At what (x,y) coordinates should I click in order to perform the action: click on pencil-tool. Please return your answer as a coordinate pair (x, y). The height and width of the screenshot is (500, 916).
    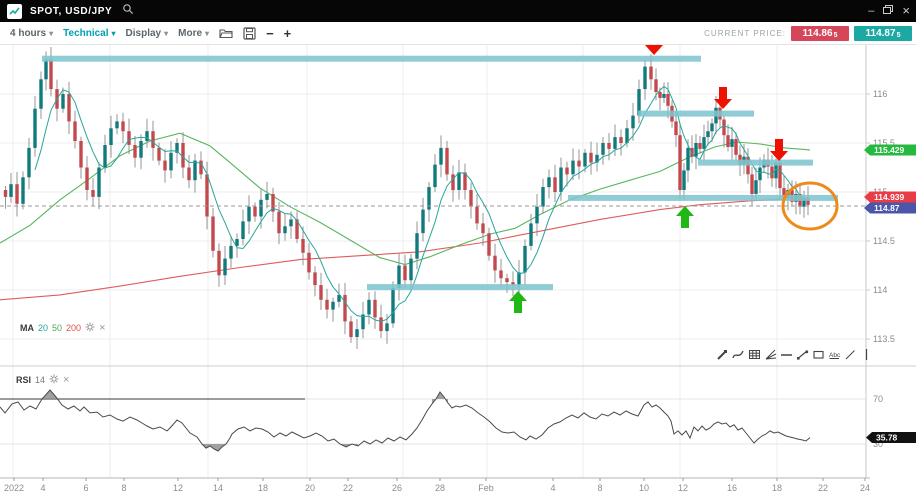
    Looking at the image, I should click on (722, 355).